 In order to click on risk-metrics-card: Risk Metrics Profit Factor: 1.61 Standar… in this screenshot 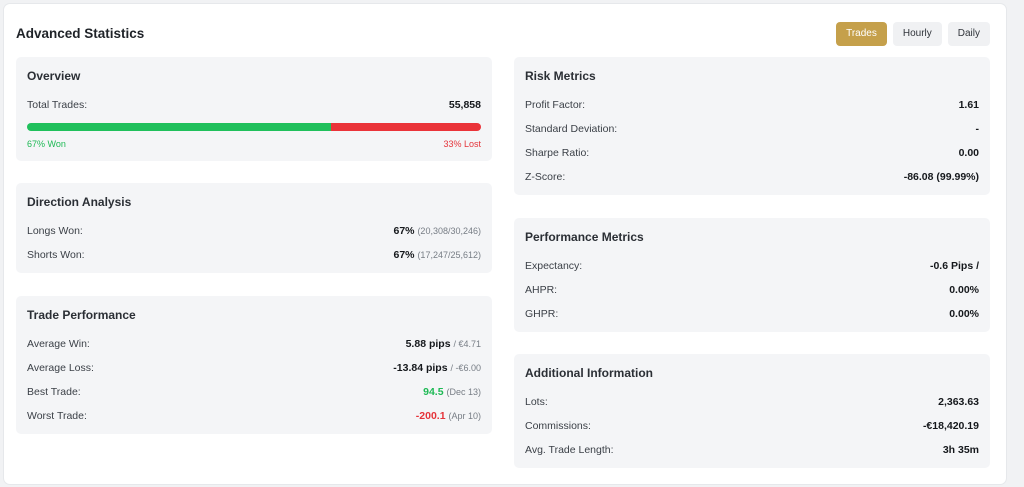, I will do `click(752, 126)`.